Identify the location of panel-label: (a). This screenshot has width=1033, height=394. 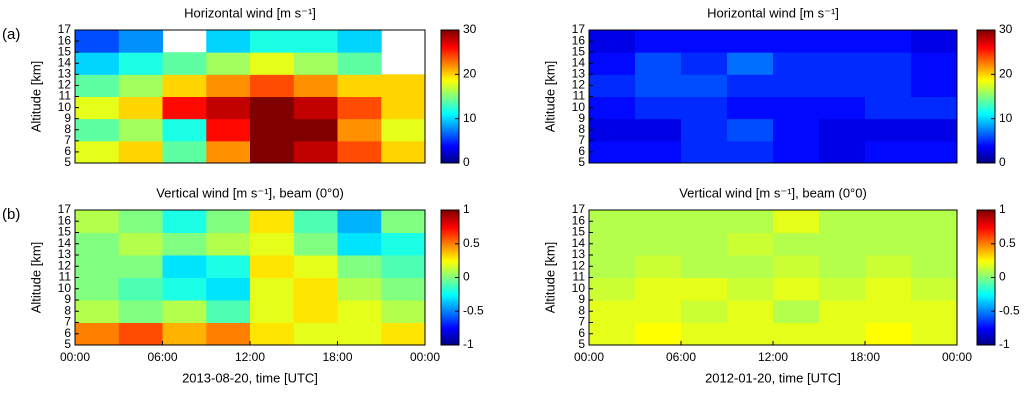
(11, 34).